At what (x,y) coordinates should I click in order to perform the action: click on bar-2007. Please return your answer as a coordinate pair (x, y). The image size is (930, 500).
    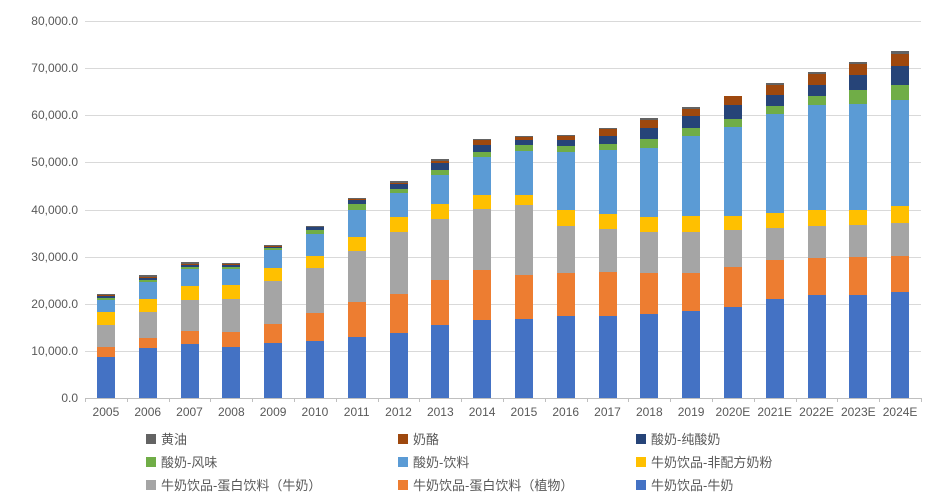
    Looking at the image, I should click on (189, 330).